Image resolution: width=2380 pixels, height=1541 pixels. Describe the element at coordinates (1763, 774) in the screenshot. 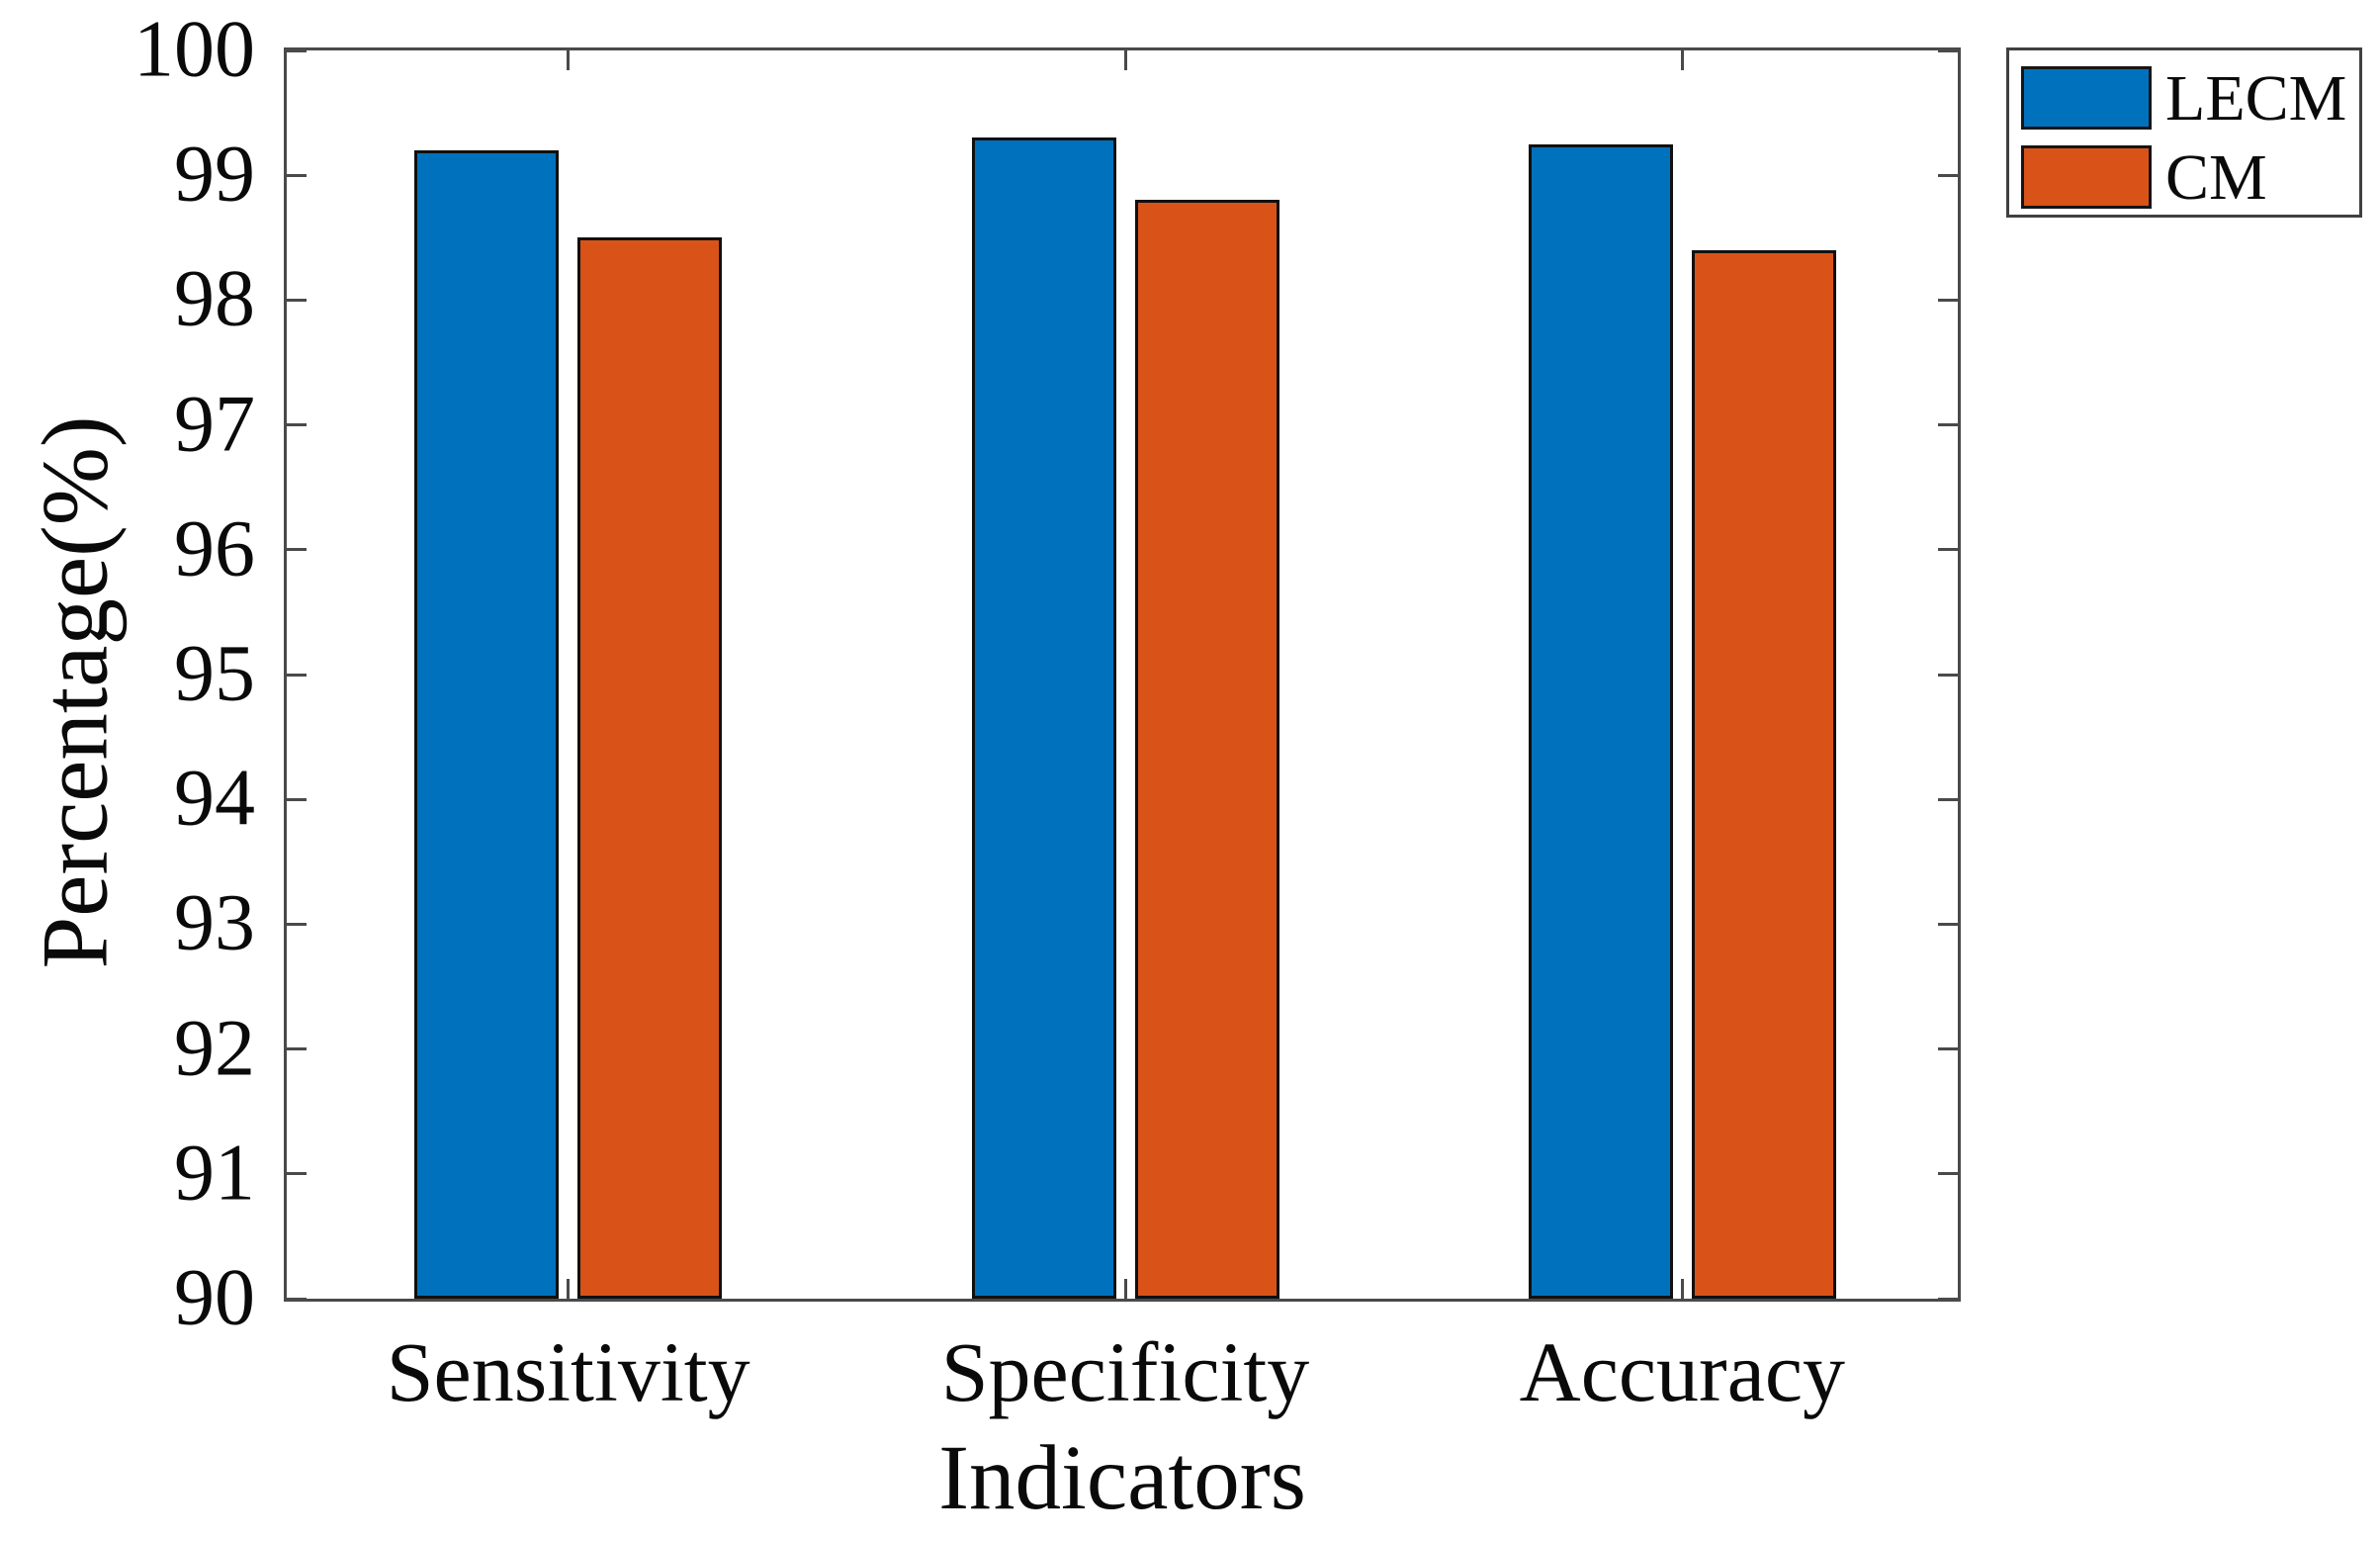

I see `bar-cm-accuracy` at that location.